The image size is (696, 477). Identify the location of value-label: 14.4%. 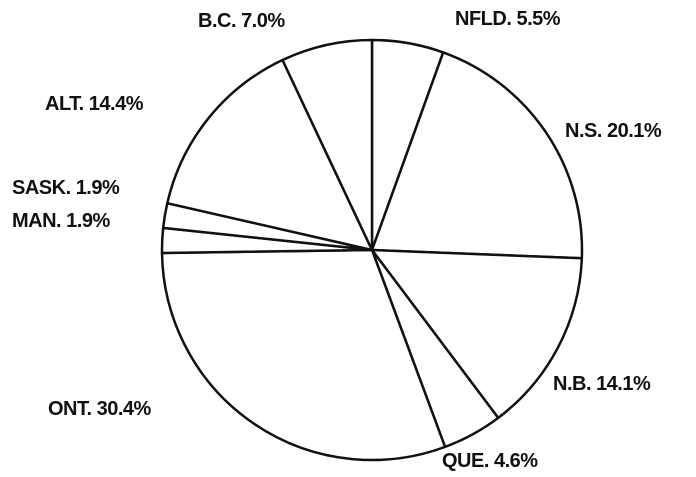
(116, 104).